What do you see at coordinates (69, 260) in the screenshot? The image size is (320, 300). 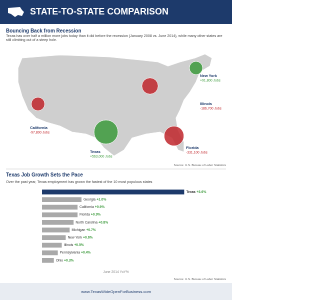 I see `bar-value-label: +0.3%` at bounding box center [69, 260].